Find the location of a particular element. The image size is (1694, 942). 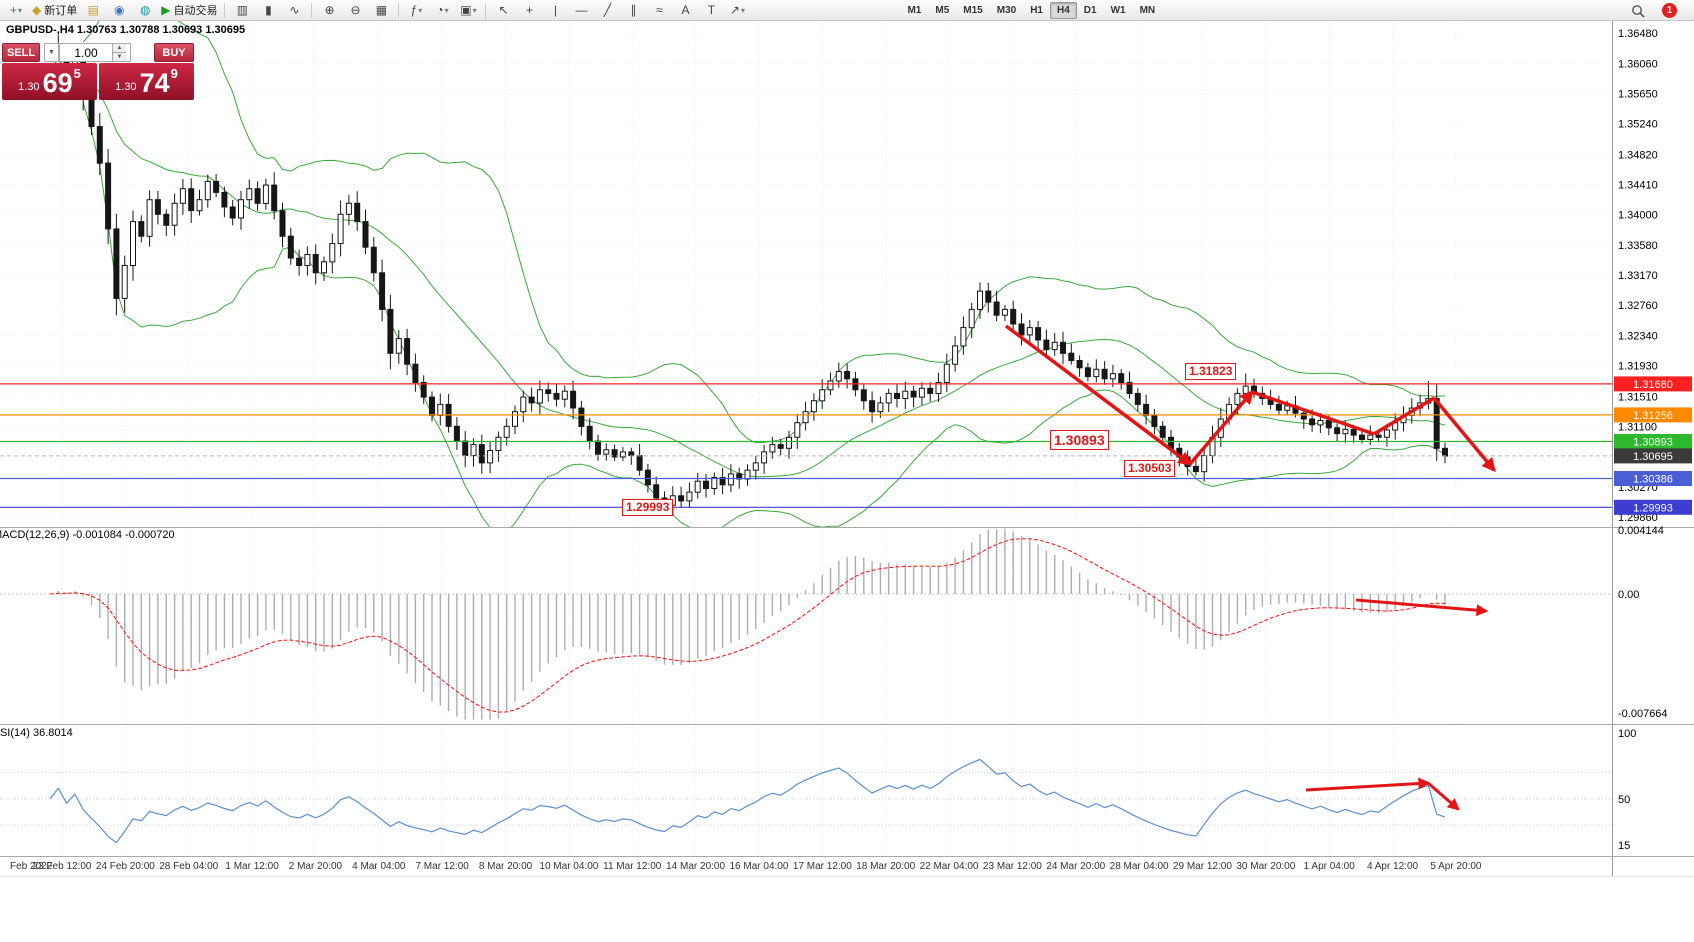

price-annotation: 1.30893 is located at coordinates (1079, 440).